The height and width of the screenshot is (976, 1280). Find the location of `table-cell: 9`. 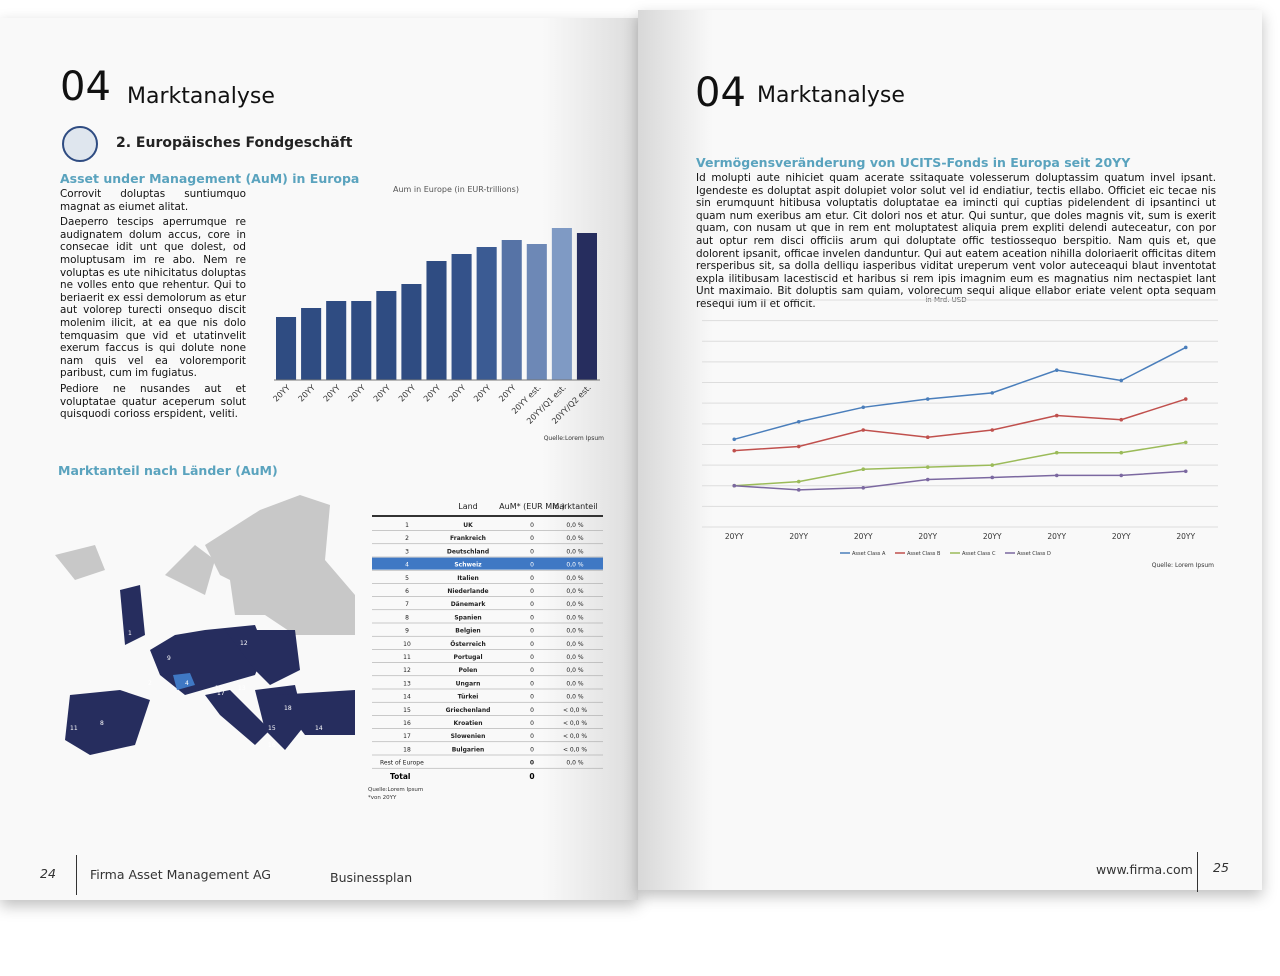

table-cell: 9 is located at coordinates (407, 631).